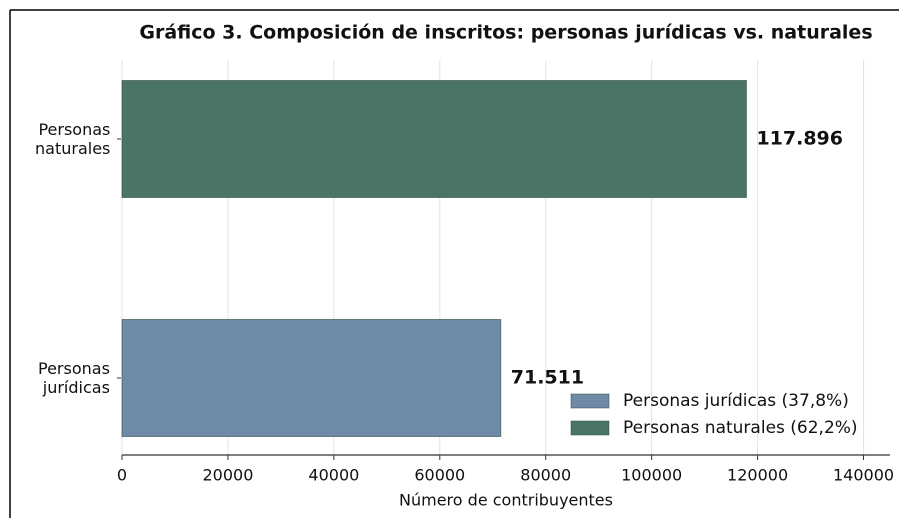  What do you see at coordinates (506, 500) in the screenshot?
I see `x-axis-label: Número de contribuyentes` at bounding box center [506, 500].